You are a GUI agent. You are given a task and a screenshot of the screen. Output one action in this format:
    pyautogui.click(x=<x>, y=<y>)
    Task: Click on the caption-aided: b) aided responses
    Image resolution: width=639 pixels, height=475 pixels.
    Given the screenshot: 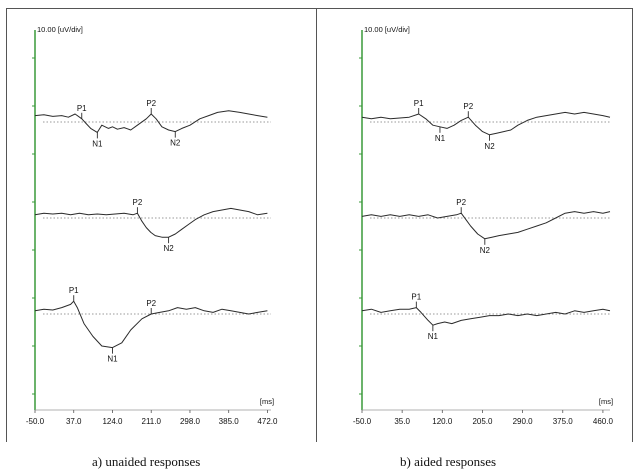 What is the action you would take?
    pyautogui.click(x=448, y=461)
    